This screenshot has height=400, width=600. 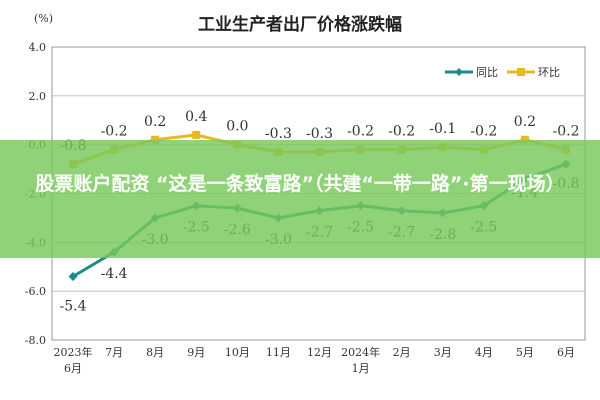 I want to click on x-tick-label: 11月, so click(x=278, y=352).